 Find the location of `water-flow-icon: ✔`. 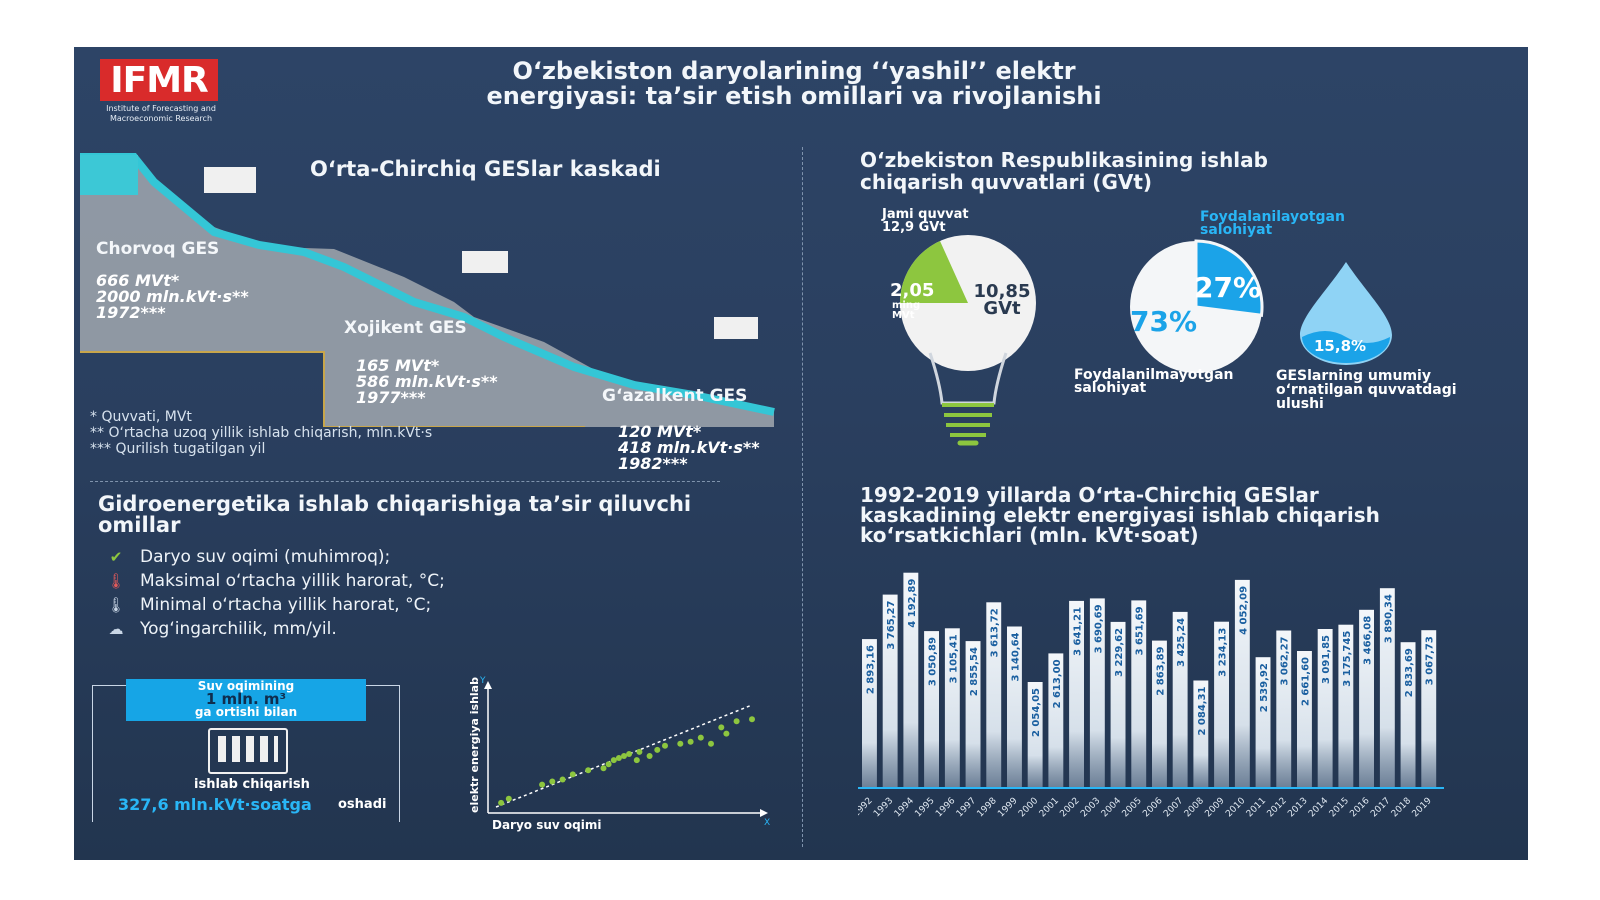

water-flow-icon: ✔ is located at coordinates (116, 557).